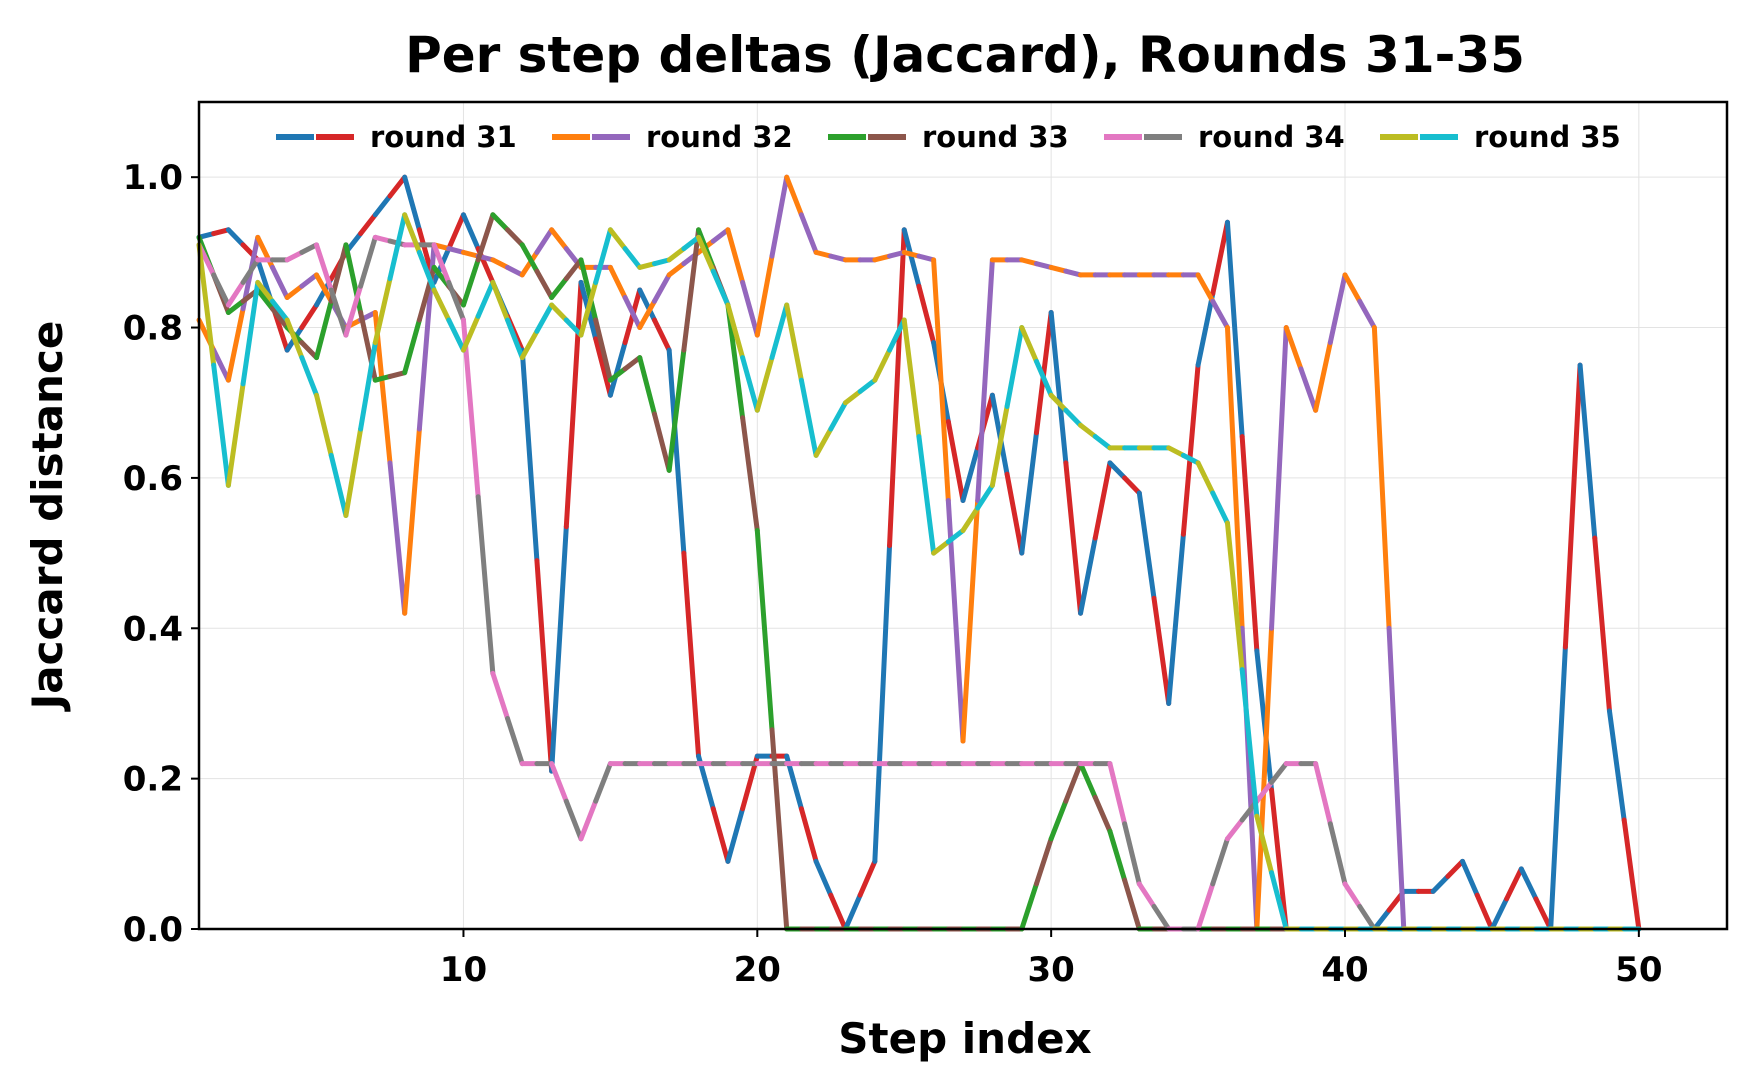 The height and width of the screenshot is (1088, 1750). What do you see at coordinates (965, 55) in the screenshot?
I see `chart-title: Per step deltas (Jaccard), Rounds 31-35` at bounding box center [965, 55].